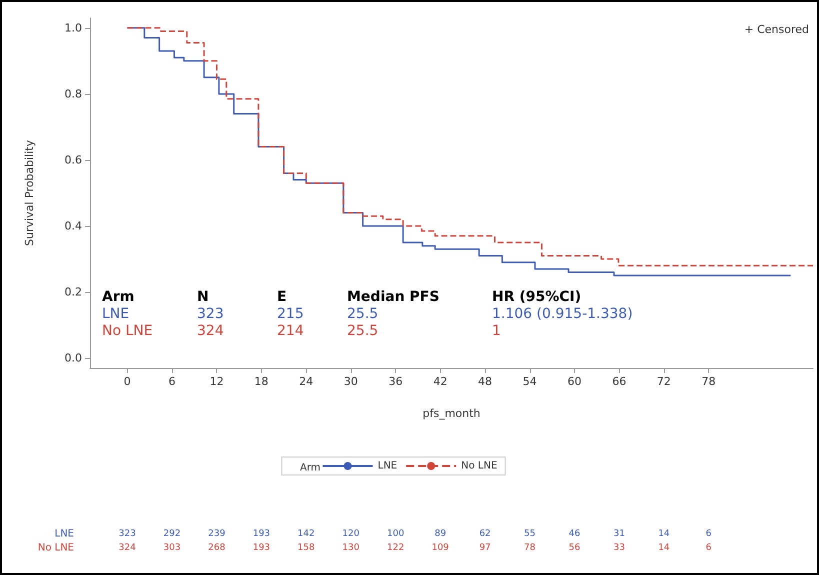 The width and height of the screenshot is (819, 575). What do you see at coordinates (64, 534) in the screenshot?
I see `text: LNE` at bounding box center [64, 534].